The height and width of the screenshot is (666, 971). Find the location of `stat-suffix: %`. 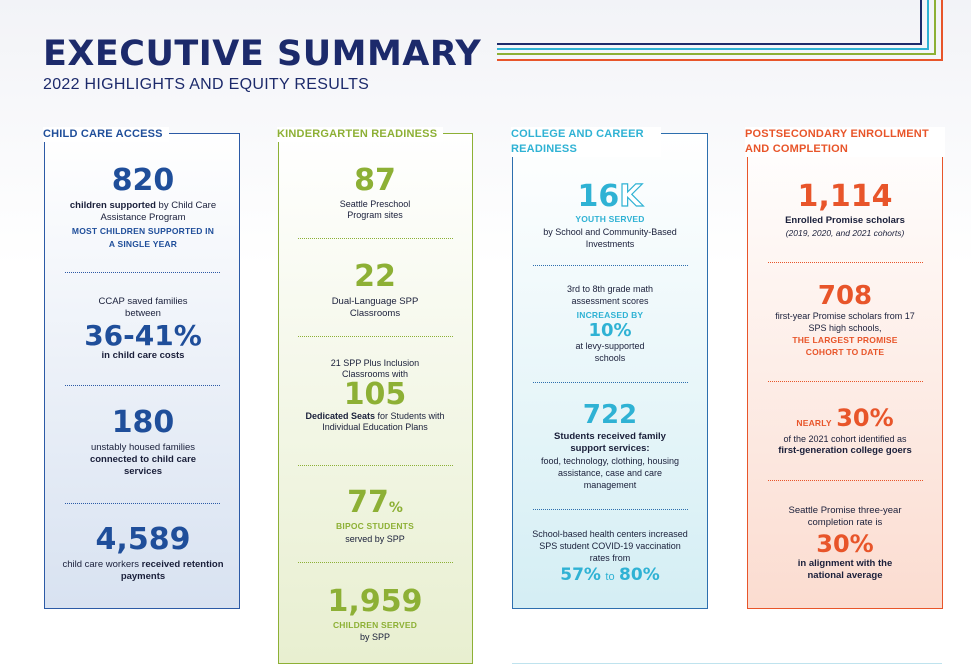

stat-suffix: % is located at coordinates (395, 508).